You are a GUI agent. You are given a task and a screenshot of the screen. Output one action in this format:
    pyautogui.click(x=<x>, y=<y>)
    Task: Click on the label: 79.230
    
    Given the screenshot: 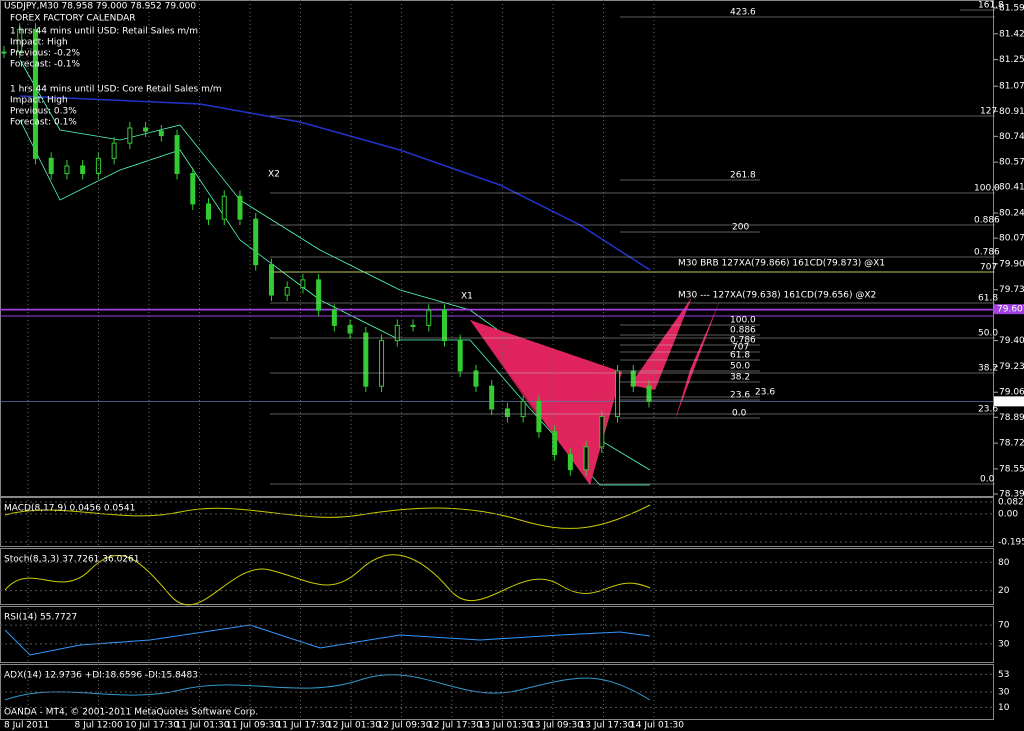 What is the action you would take?
    pyautogui.click(x=1011, y=367)
    